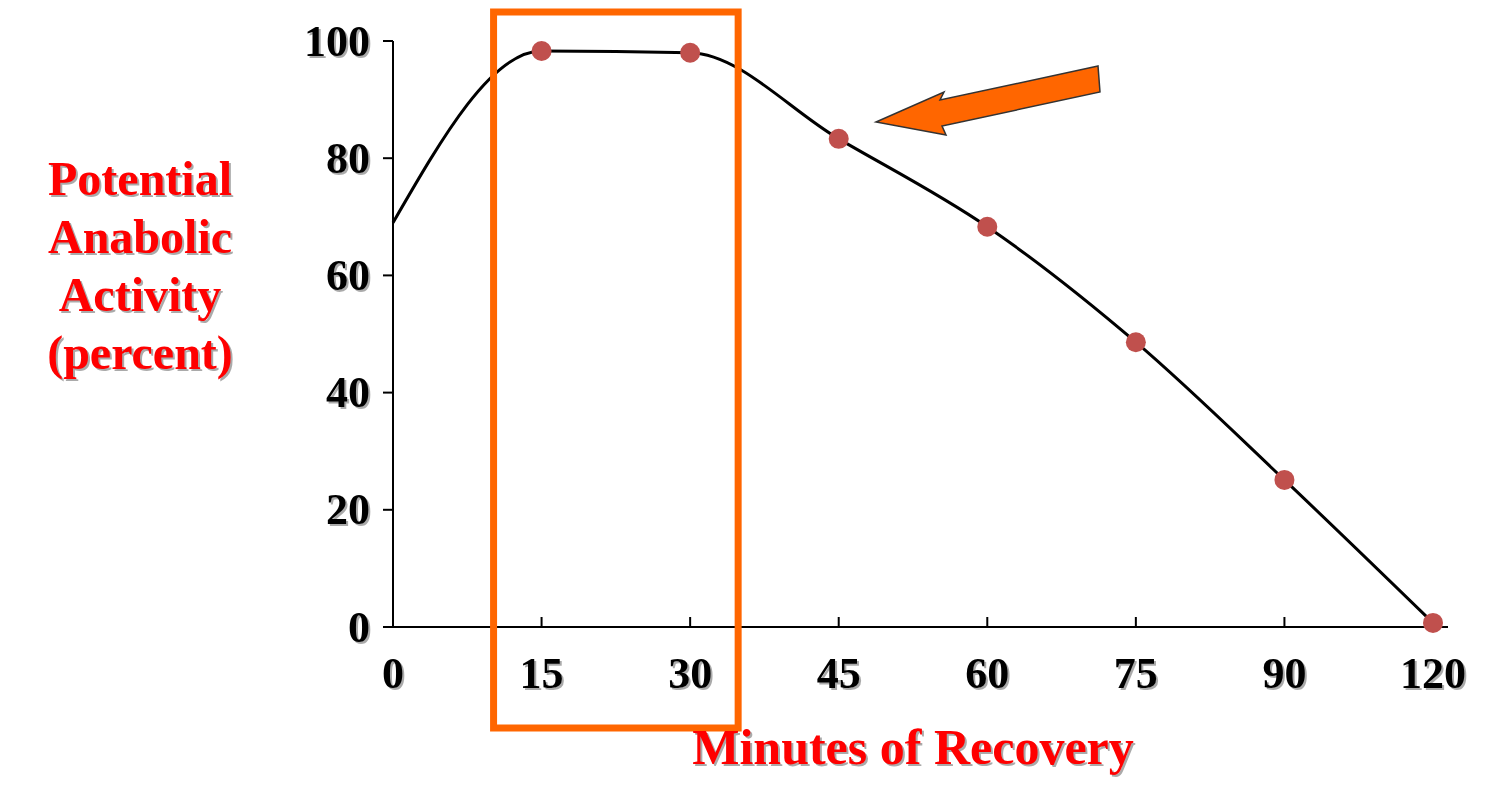 Image resolution: width=1492 pixels, height=786 pixels. I want to click on x-tick-label: 60, so click(987, 673).